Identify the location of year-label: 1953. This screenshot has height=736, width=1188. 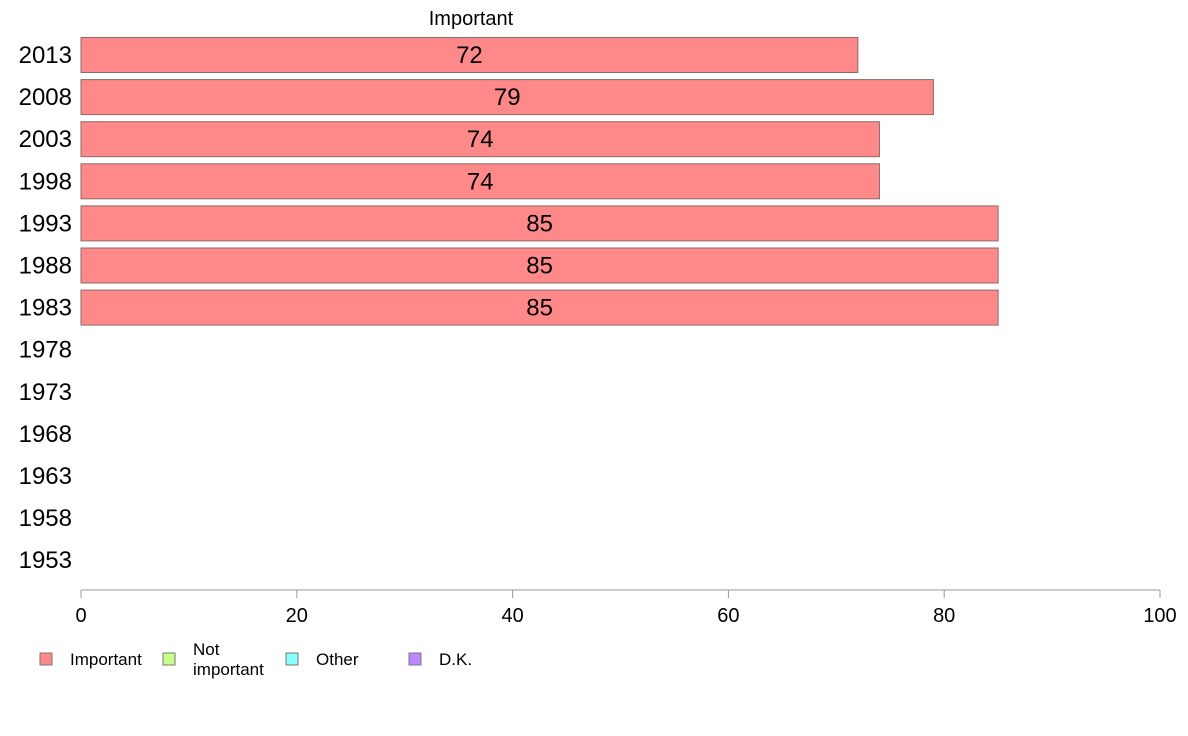
(45, 560).